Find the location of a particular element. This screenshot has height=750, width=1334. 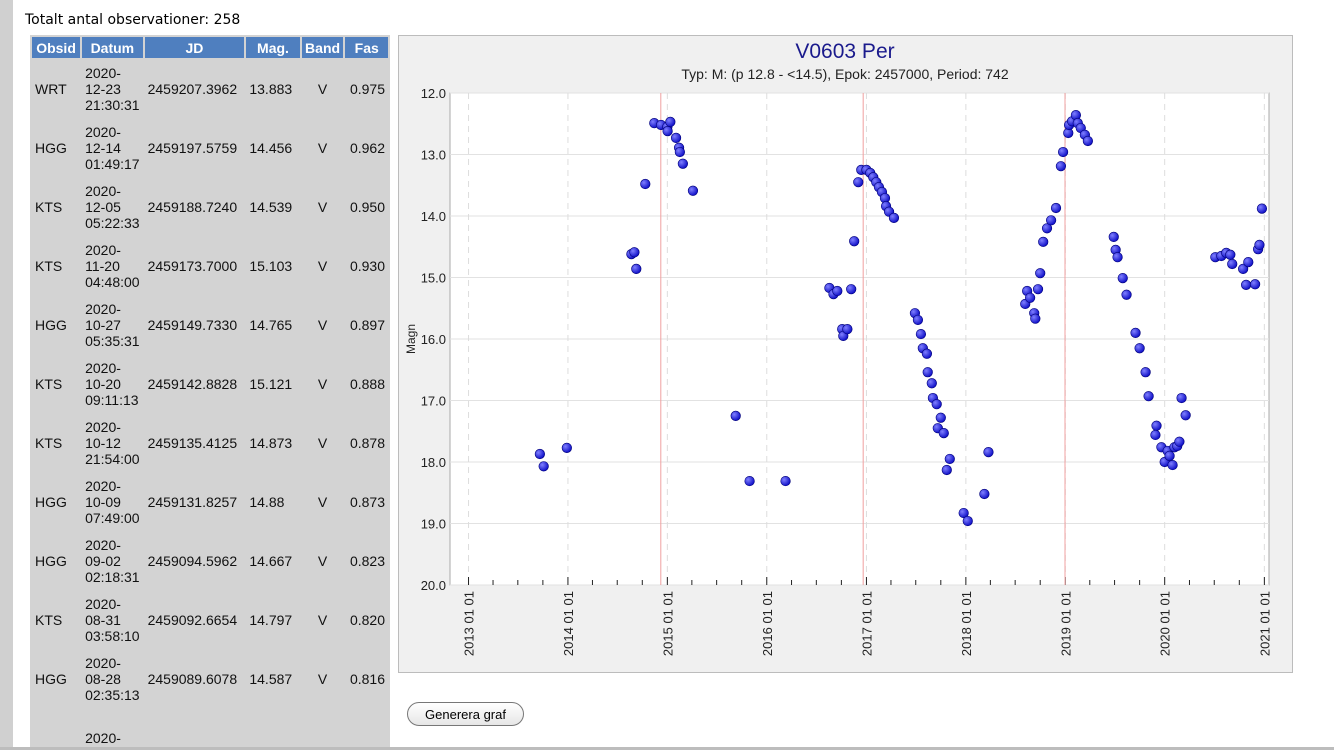

cell-fas: 0.820 is located at coordinates (367, 619).